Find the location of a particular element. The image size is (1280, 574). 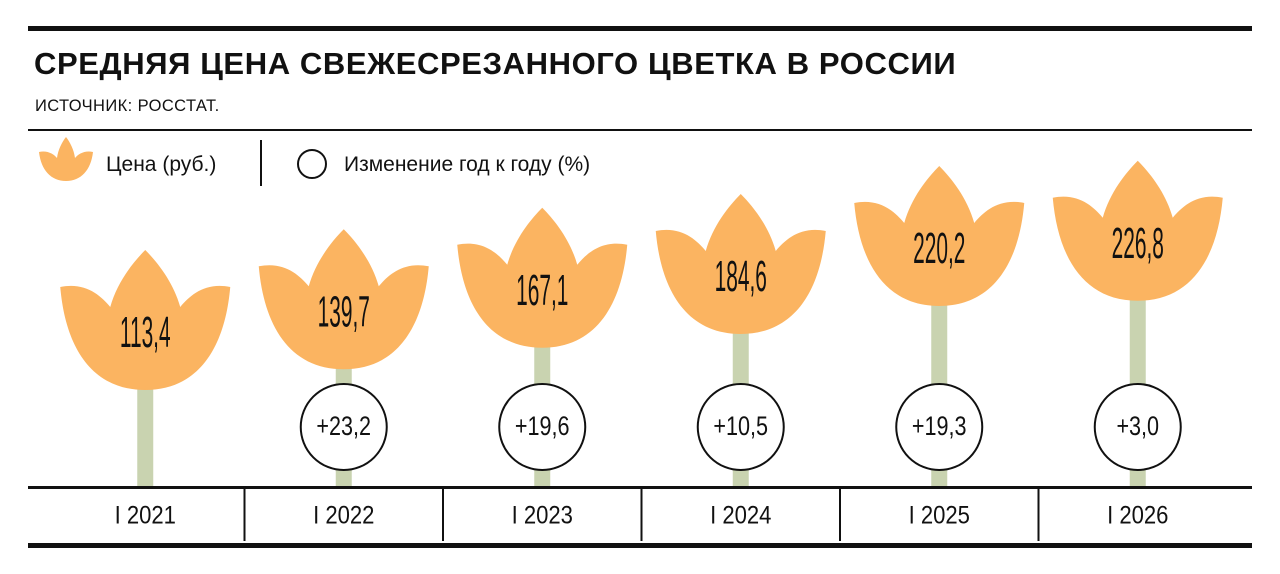

category-label: I 2026 is located at coordinates (1137, 516).